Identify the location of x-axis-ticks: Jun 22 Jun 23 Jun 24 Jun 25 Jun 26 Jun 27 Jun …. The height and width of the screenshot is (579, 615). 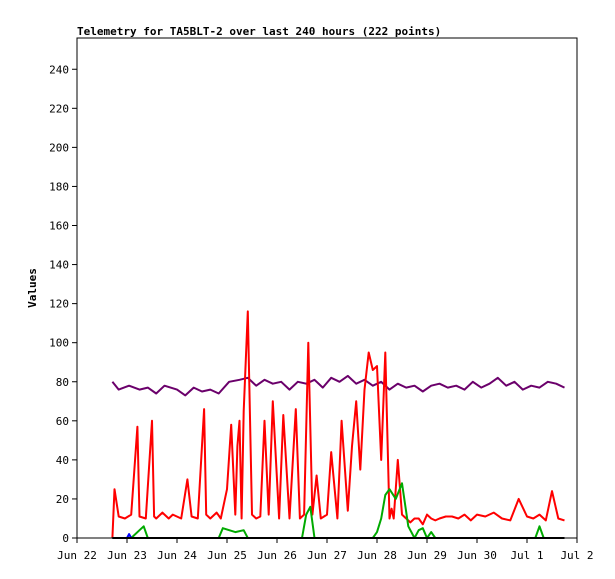
(325, 550).